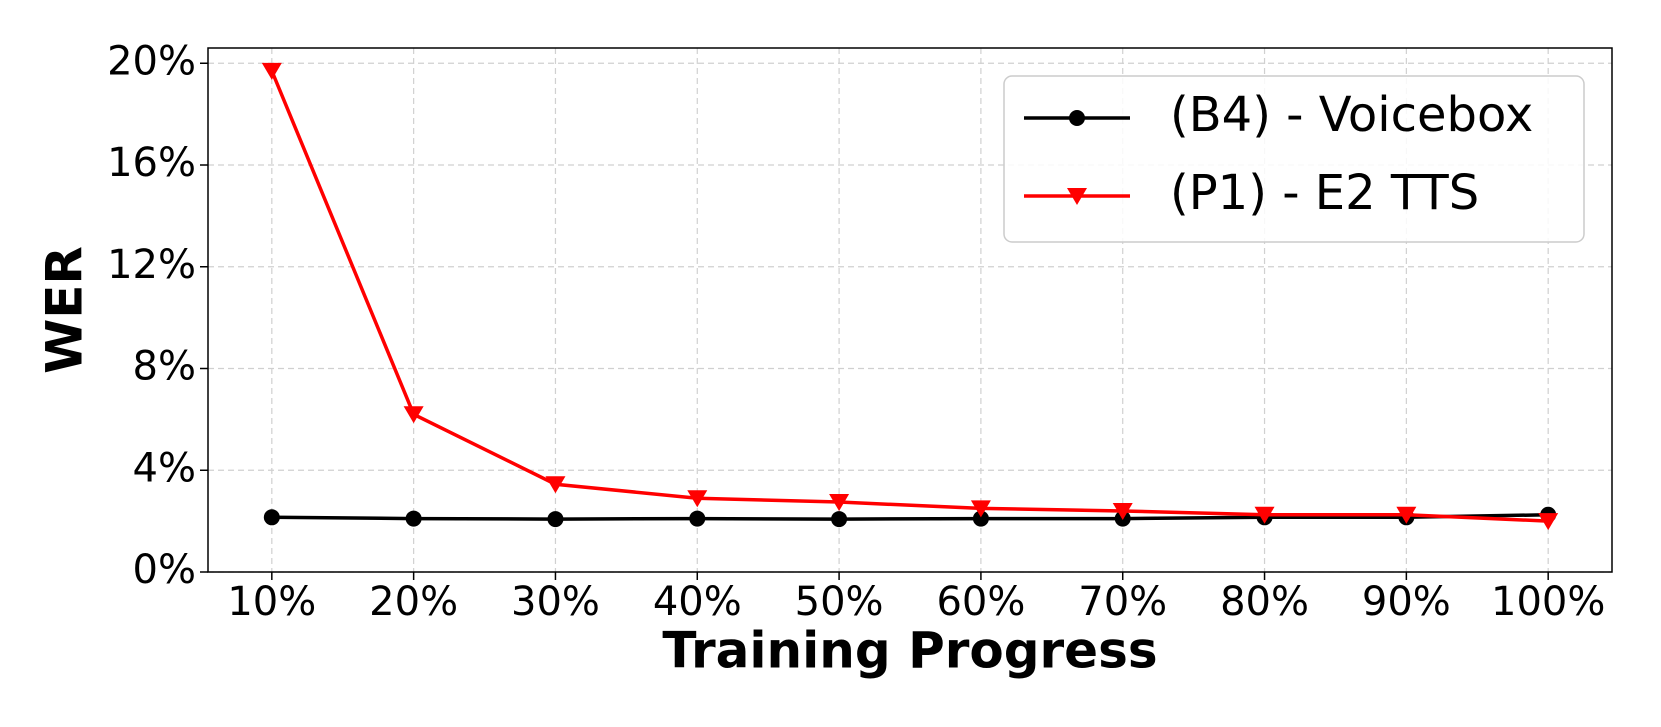 The width and height of the screenshot is (1661, 727). Describe the element at coordinates (1406, 602) in the screenshot. I see `x-tick-label: 90%` at that location.